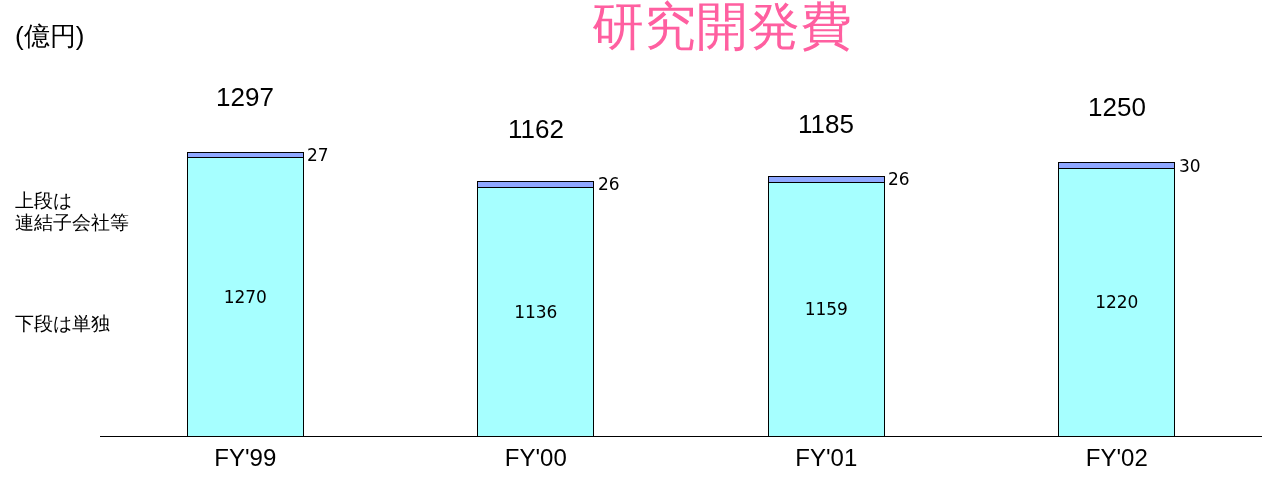  What do you see at coordinates (535, 457) in the screenshot?
I see `x-tick-label: FY'00` at bounding box center [535, 457].